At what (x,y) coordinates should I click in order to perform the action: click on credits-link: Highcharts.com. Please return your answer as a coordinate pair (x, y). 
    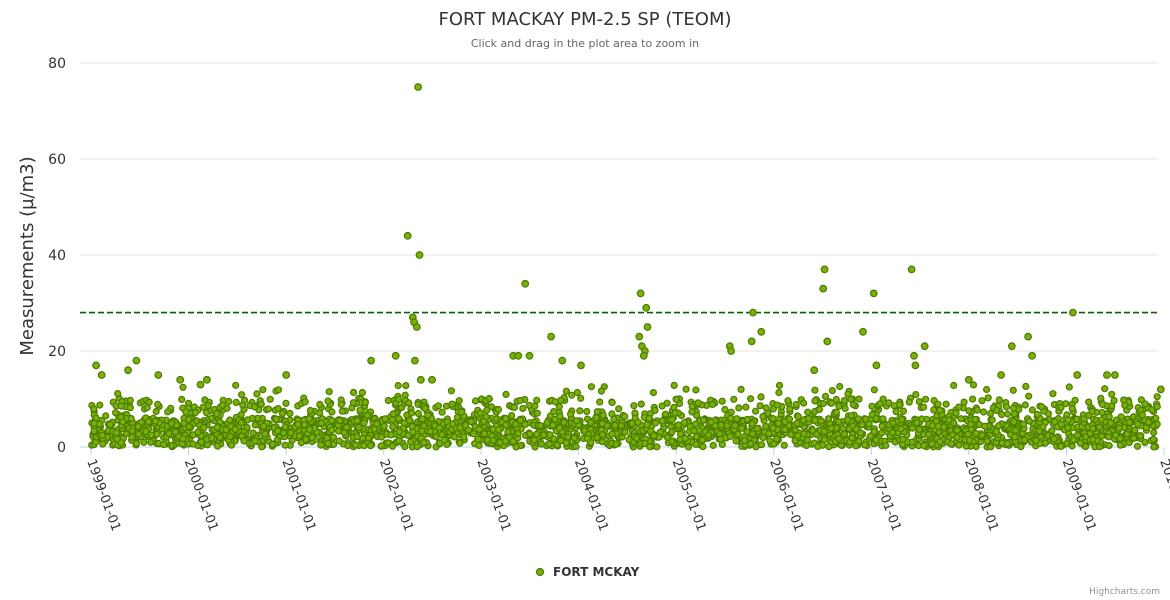
    Looking at the image, I should click on (1124, 592).